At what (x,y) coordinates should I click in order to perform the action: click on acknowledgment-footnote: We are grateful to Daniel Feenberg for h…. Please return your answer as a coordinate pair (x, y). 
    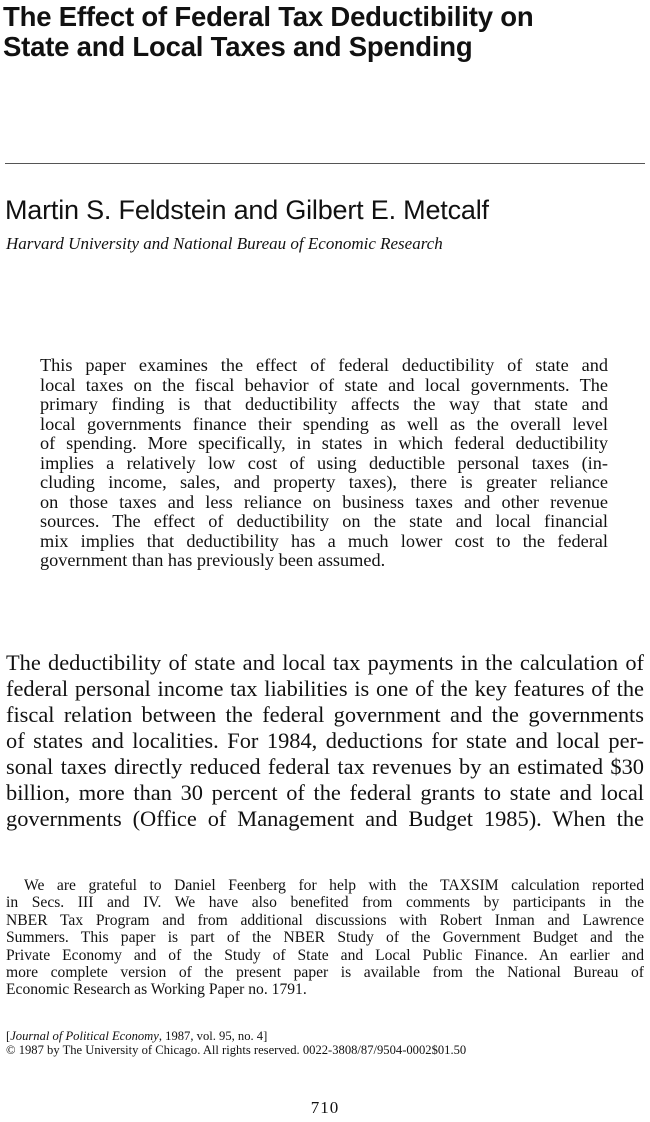
    Looking at the image, I should click on (325, 938).